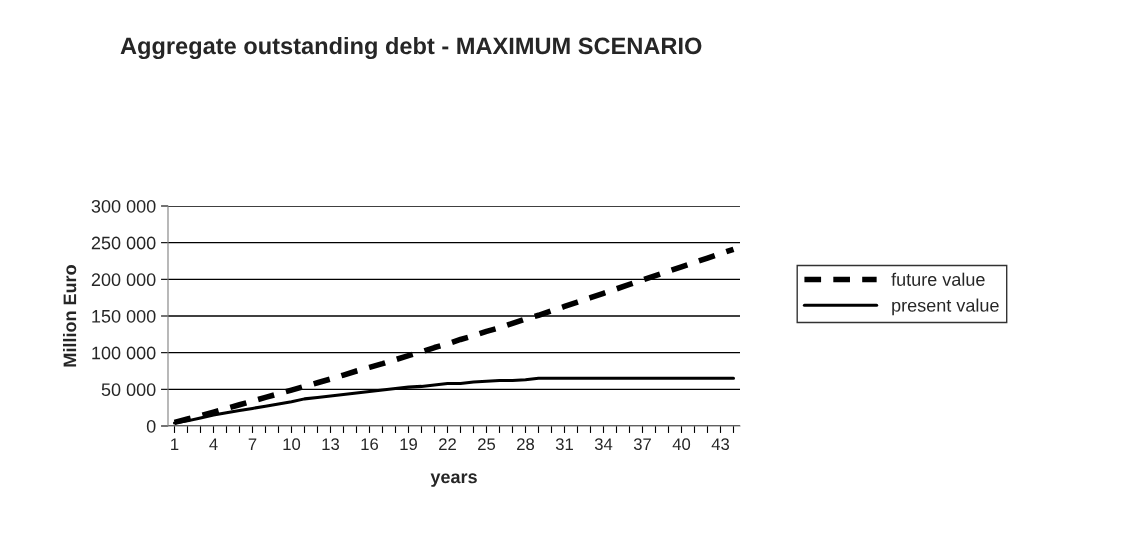 The height and width of the screenshot is (550, 1136). What do you see at coordinates (128, 390) in the screenshot?
I see `y-tick-label: 50 000` at bounding box center [128, 390].